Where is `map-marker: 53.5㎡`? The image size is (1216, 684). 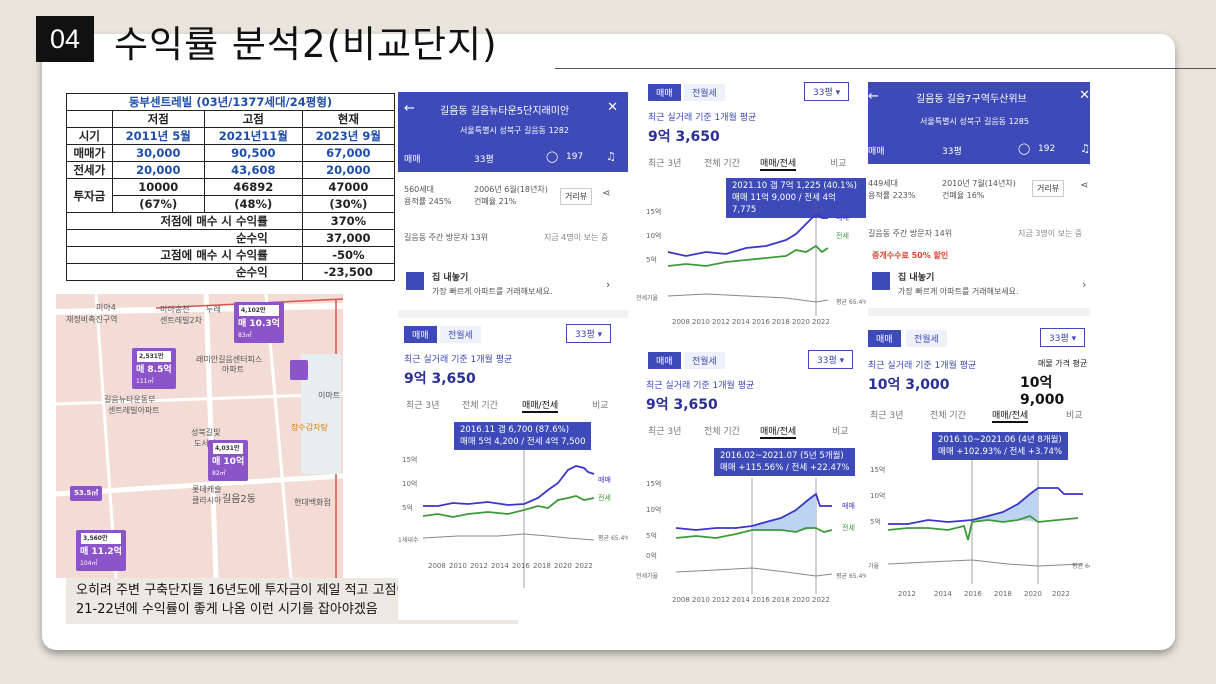
map-marker: 53.5㎡ is located at coordinates (86, 493).